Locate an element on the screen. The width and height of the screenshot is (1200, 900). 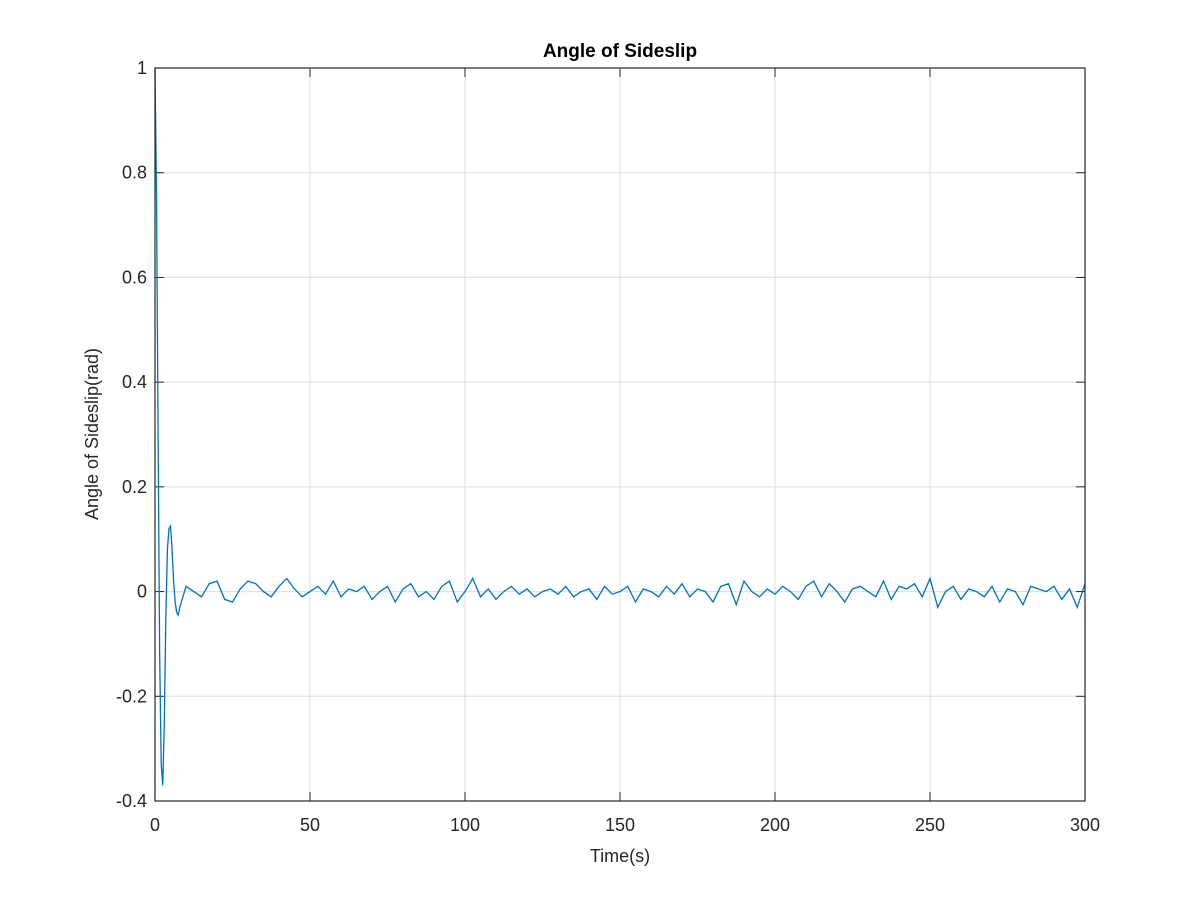
y-tick-label: 0 is located at coordinates (142, 592).